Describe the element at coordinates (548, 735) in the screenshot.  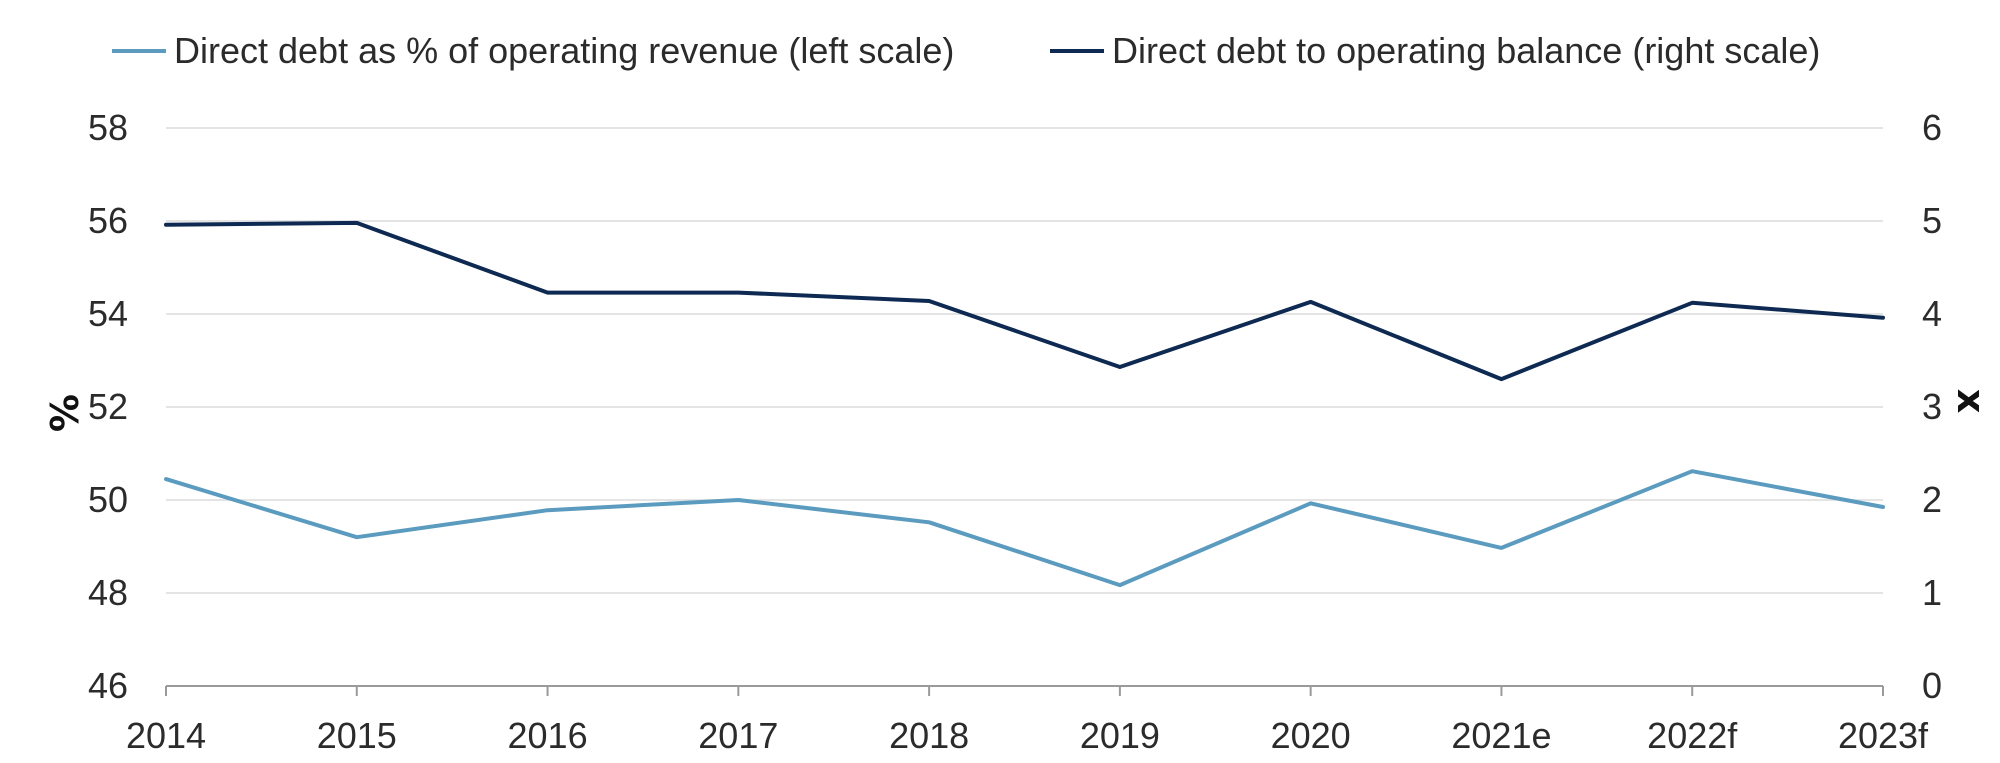
I see `x-tick-label: 2016` at that location.